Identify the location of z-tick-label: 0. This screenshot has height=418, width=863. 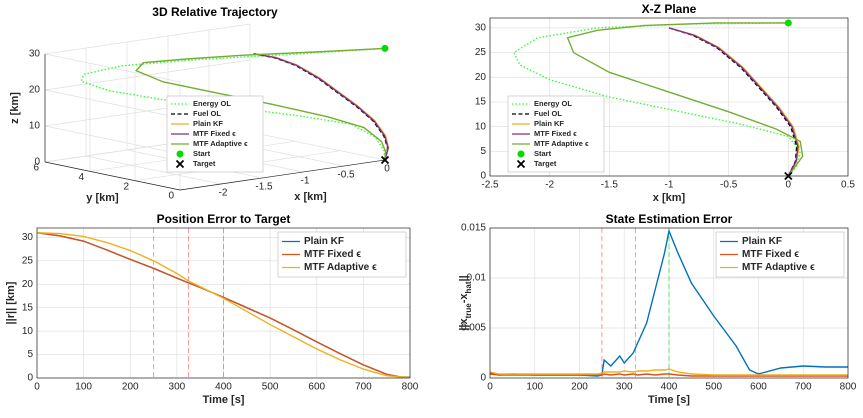
(37, 162).